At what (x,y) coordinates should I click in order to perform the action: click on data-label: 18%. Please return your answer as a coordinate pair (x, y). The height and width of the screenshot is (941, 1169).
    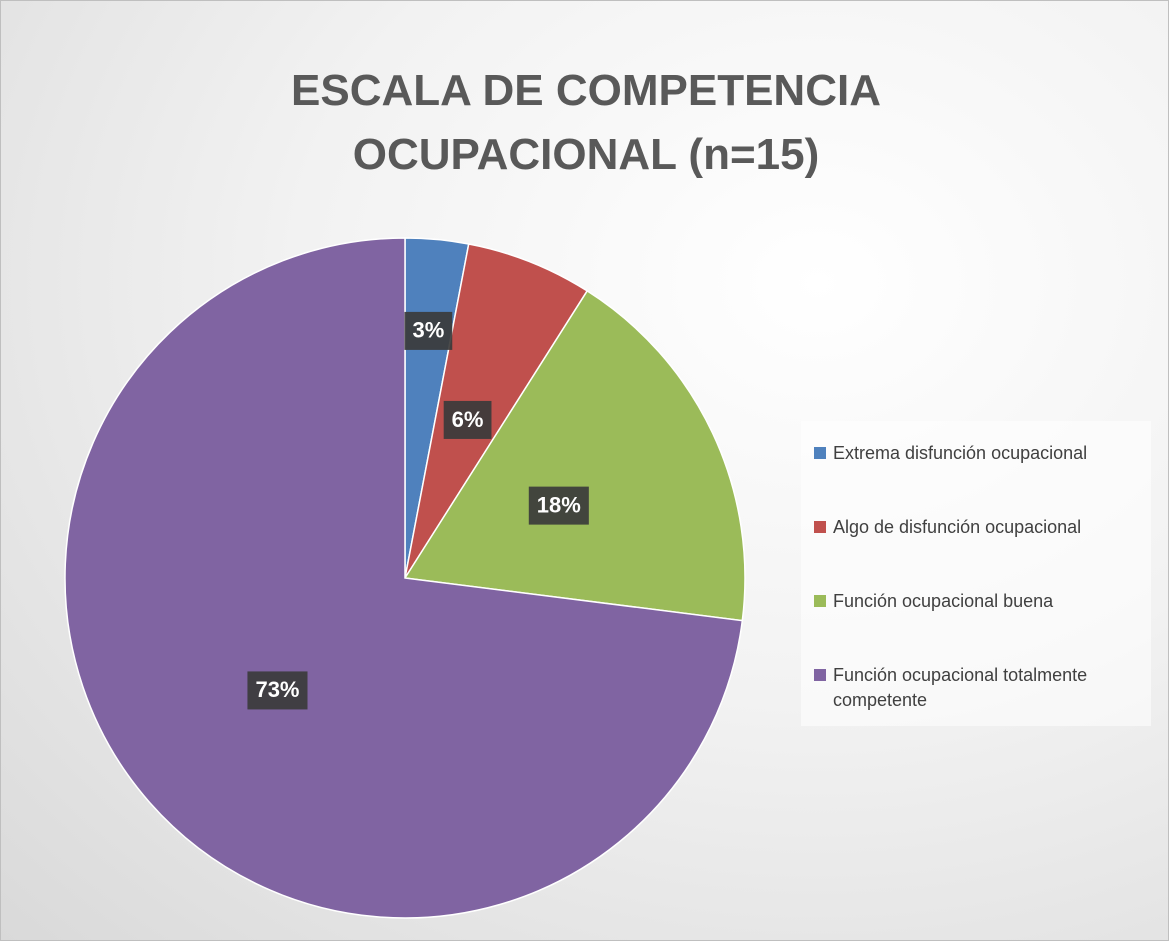
    Looking at the image, I should click on (559, 504).